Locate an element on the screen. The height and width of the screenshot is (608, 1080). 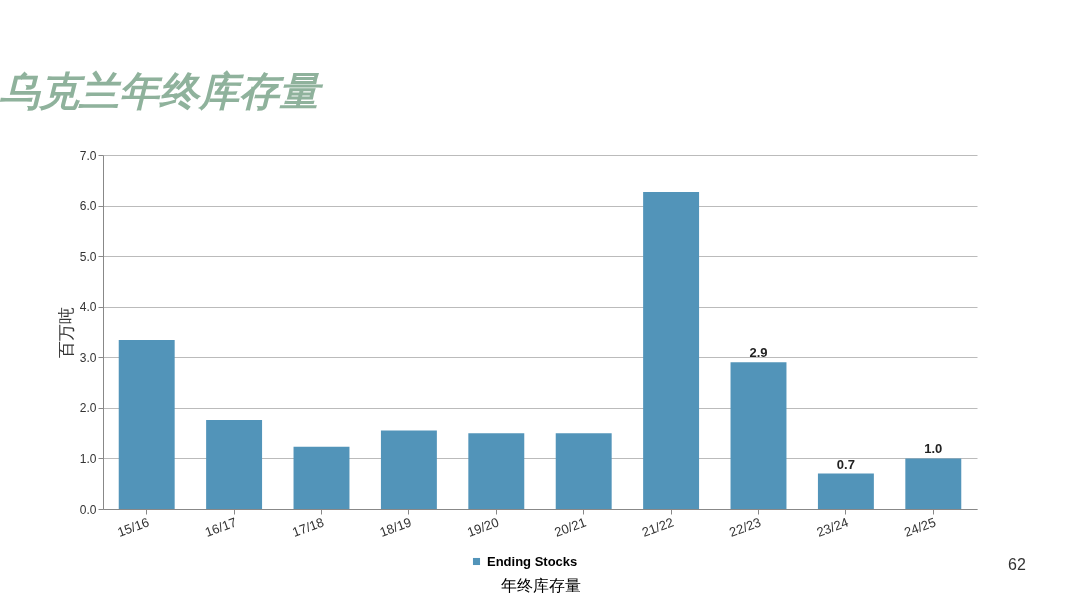
x-tick-label: 16/17 is located at coordinates (220, 527).